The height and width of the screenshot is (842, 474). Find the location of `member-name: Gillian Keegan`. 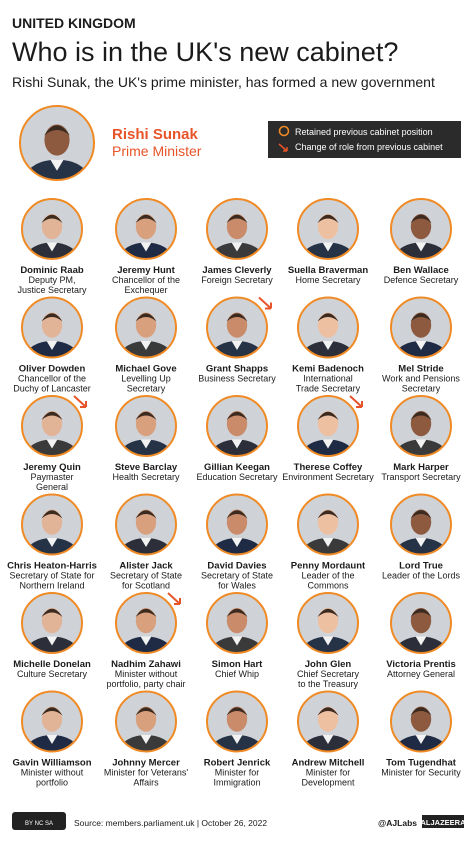

member-name: Gillian Keegan is located at coordinates (237, 467).